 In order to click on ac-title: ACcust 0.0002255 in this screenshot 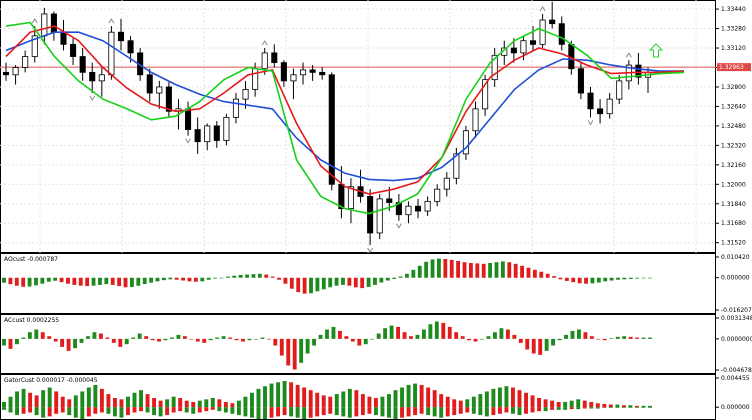, I will do `click(31, 320)`.